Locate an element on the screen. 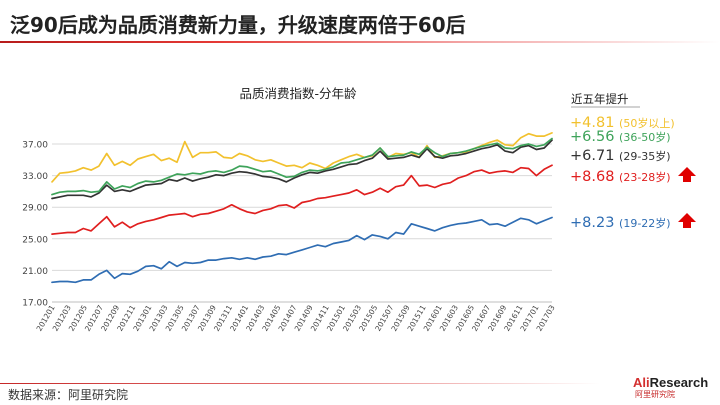 Image resolution: width=720 pixels, height=405 pixels. y-tick-label: 37.00 is located at coordinates (35, 146).